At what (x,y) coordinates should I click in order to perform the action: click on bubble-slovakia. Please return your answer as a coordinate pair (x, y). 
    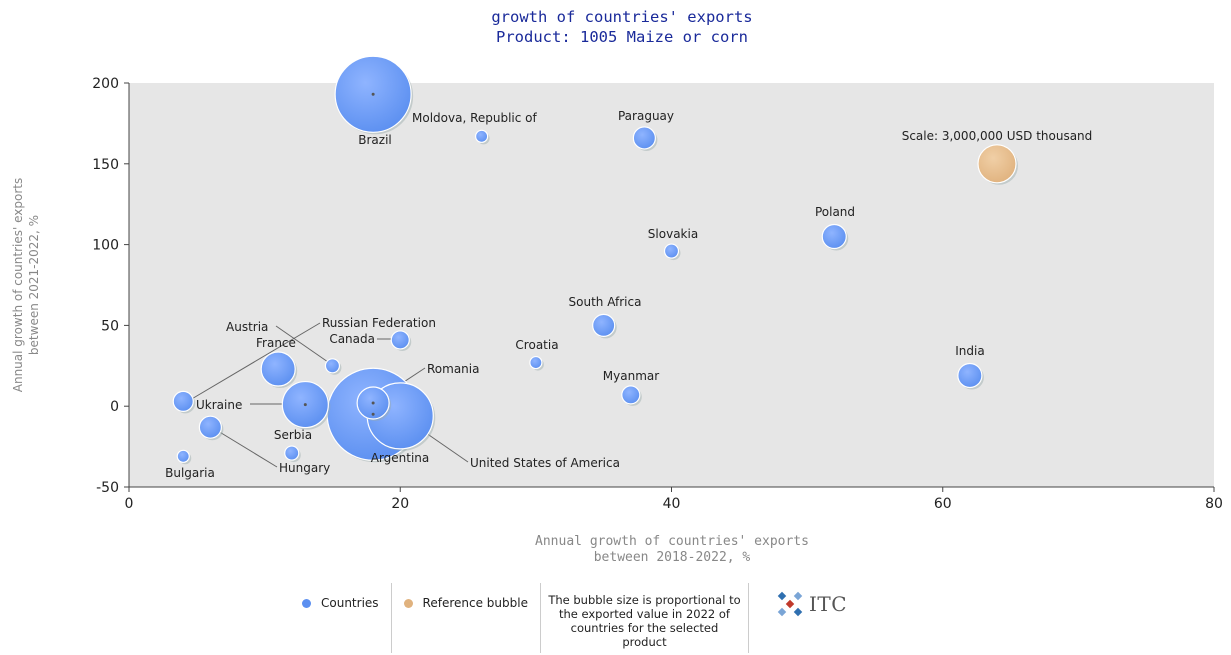
    Looking at the image, I should click on (671, 251).